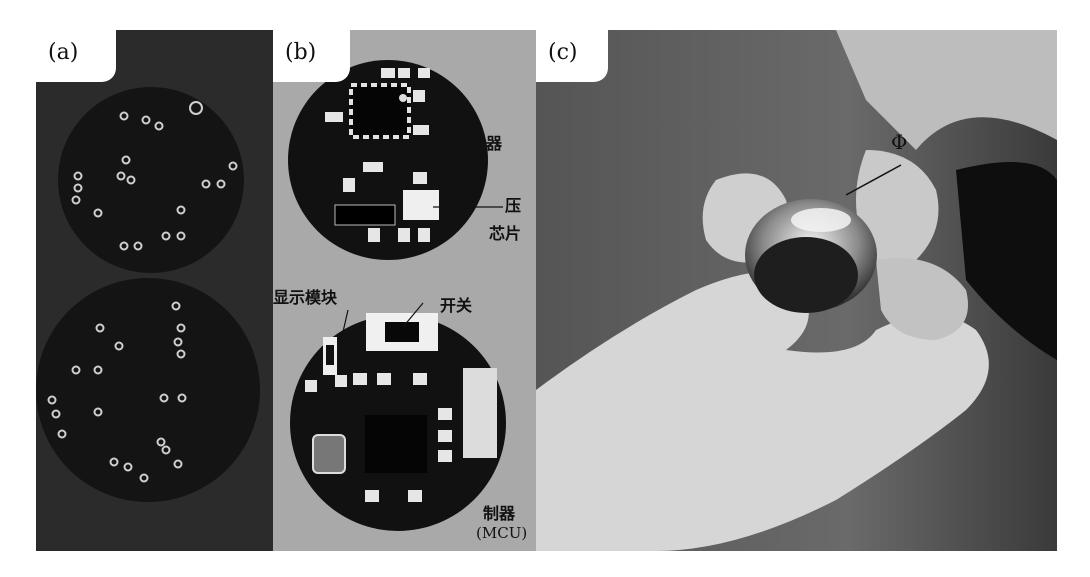  I want to click on caption-area, so click(545, 565).